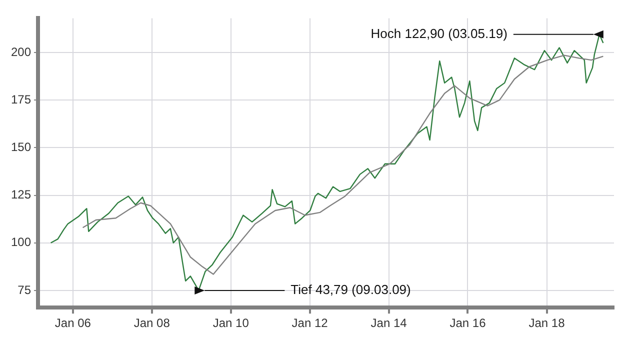 Image resolution: width=620 pixels, height=340 pixels. I want to click on annotation: Hoch 122,90 (03.05.19), so click(439, 33).